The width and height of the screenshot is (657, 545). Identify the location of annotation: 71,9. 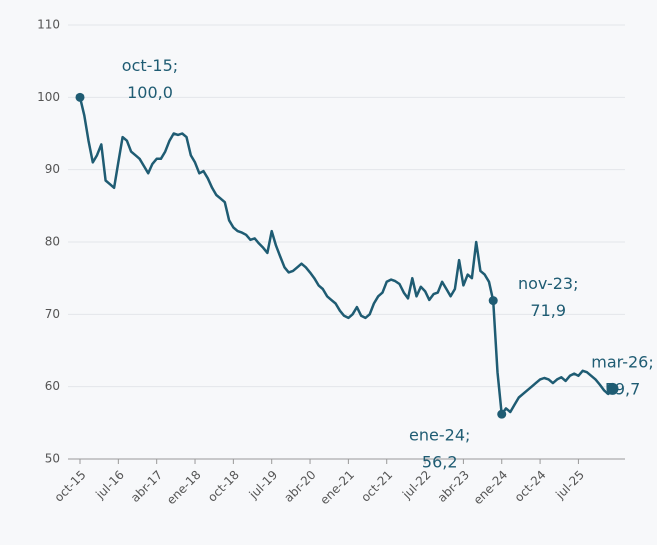
(548, 310).